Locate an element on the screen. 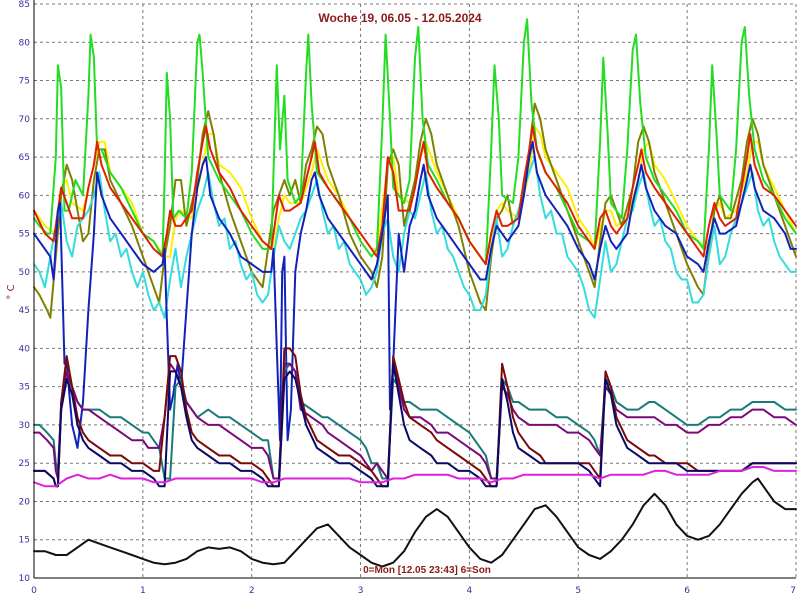 This screenshot has height=600, width=800. y-tick-label: 45 is located at coordinates (24, 311).